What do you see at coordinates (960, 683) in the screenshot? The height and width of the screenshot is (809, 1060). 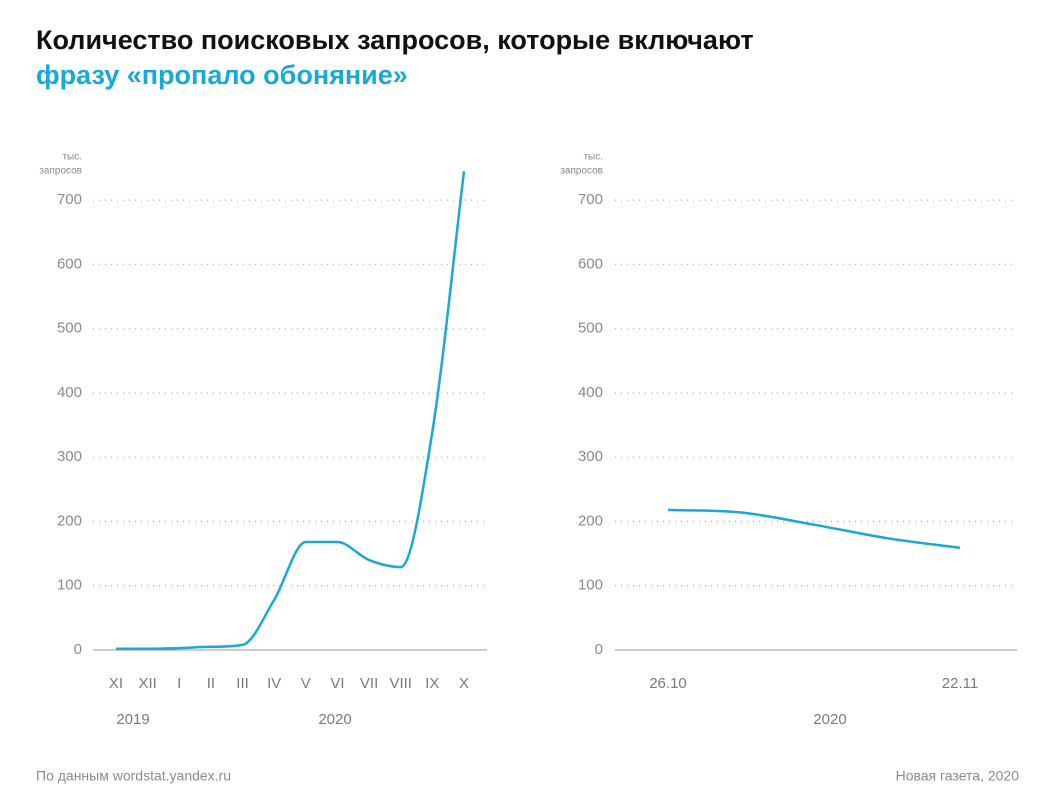 I see `x-tick-label: 22.11` at bounding box center [960, 683].